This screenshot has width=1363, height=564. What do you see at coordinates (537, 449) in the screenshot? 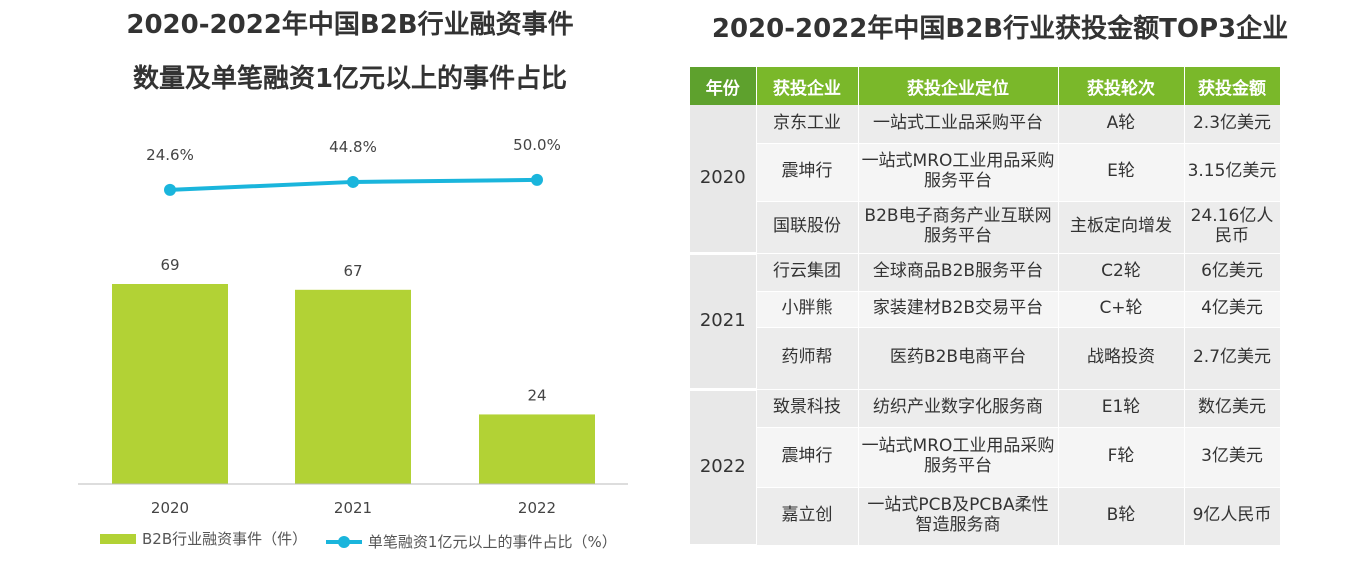
I see `bar-2022` at bounding box center [537, 449].